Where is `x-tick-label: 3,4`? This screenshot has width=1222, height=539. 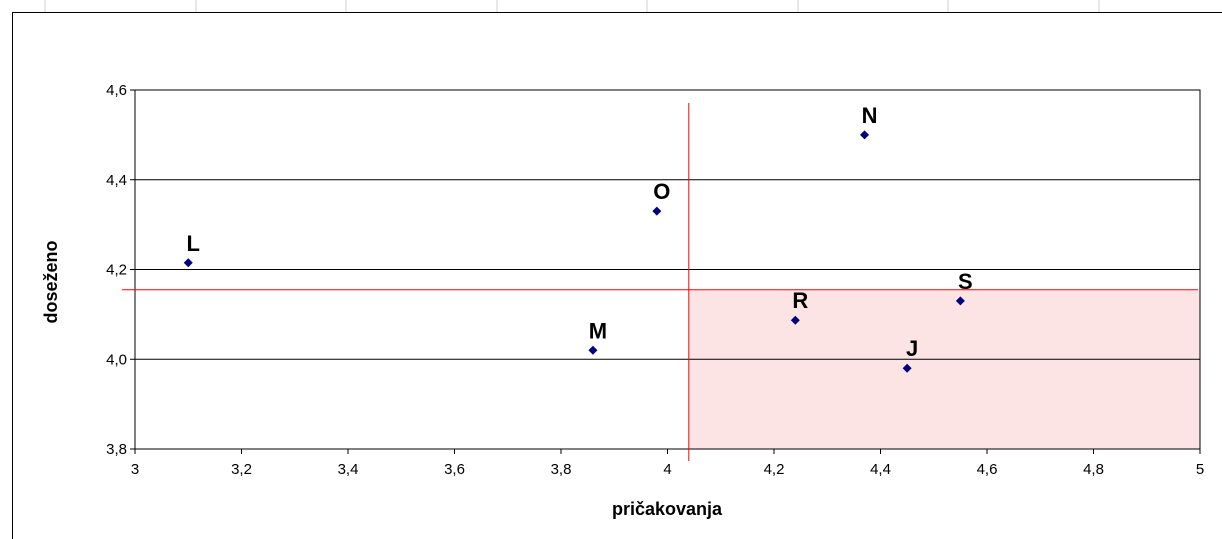
x-tick-label: 3,4 is located at coordinates (348, 469).